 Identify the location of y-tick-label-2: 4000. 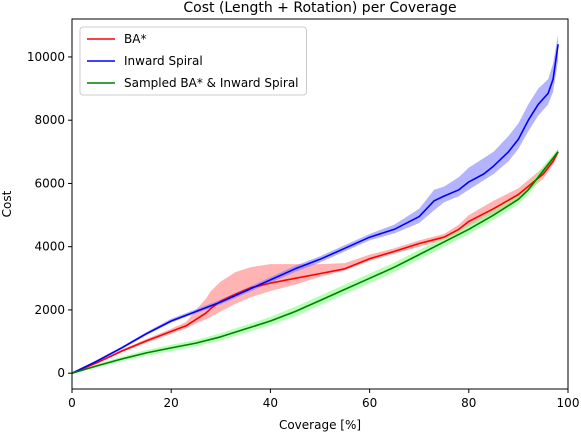
(49, 247).